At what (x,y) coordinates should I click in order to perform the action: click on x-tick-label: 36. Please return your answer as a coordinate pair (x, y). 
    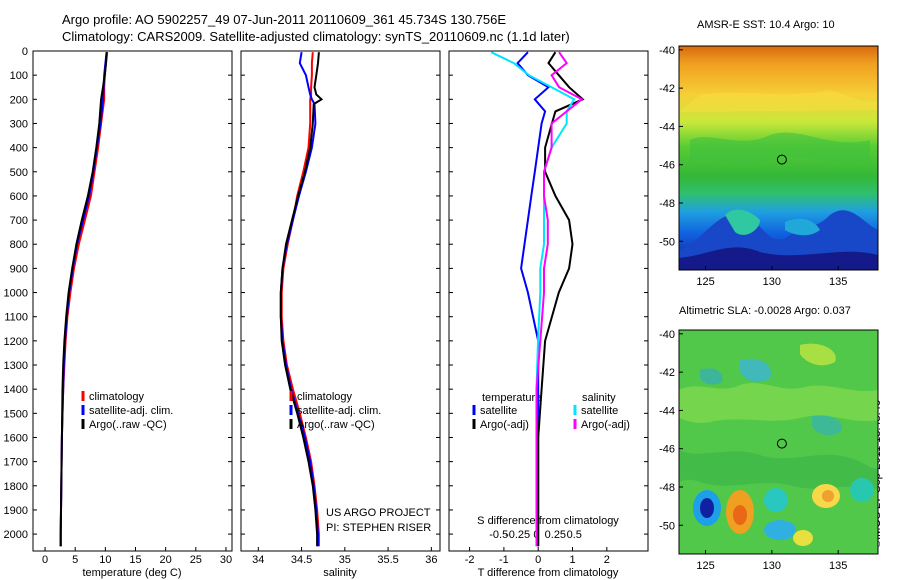
    Looking at the image, I should click on (431, 560).